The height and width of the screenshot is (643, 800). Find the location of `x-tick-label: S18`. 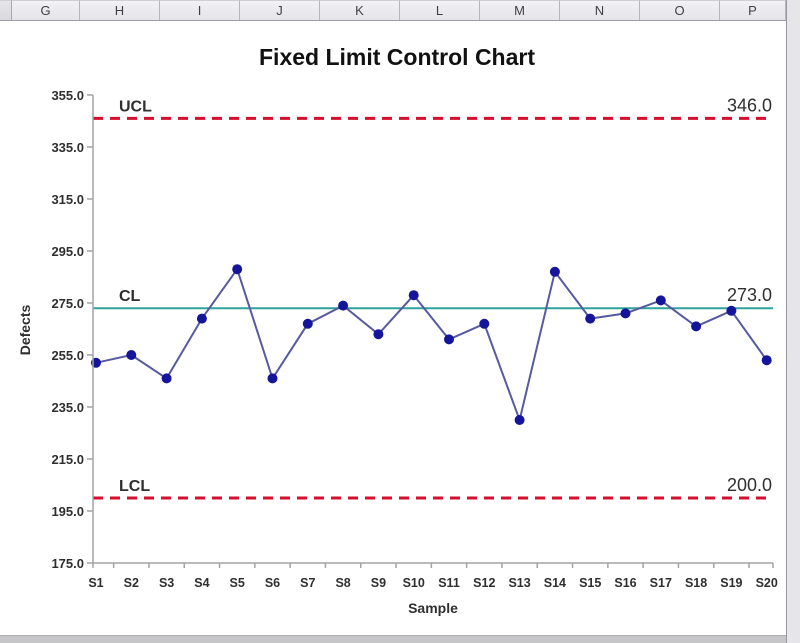

x-tick-label: S18 is located at coordinates (696, 583).